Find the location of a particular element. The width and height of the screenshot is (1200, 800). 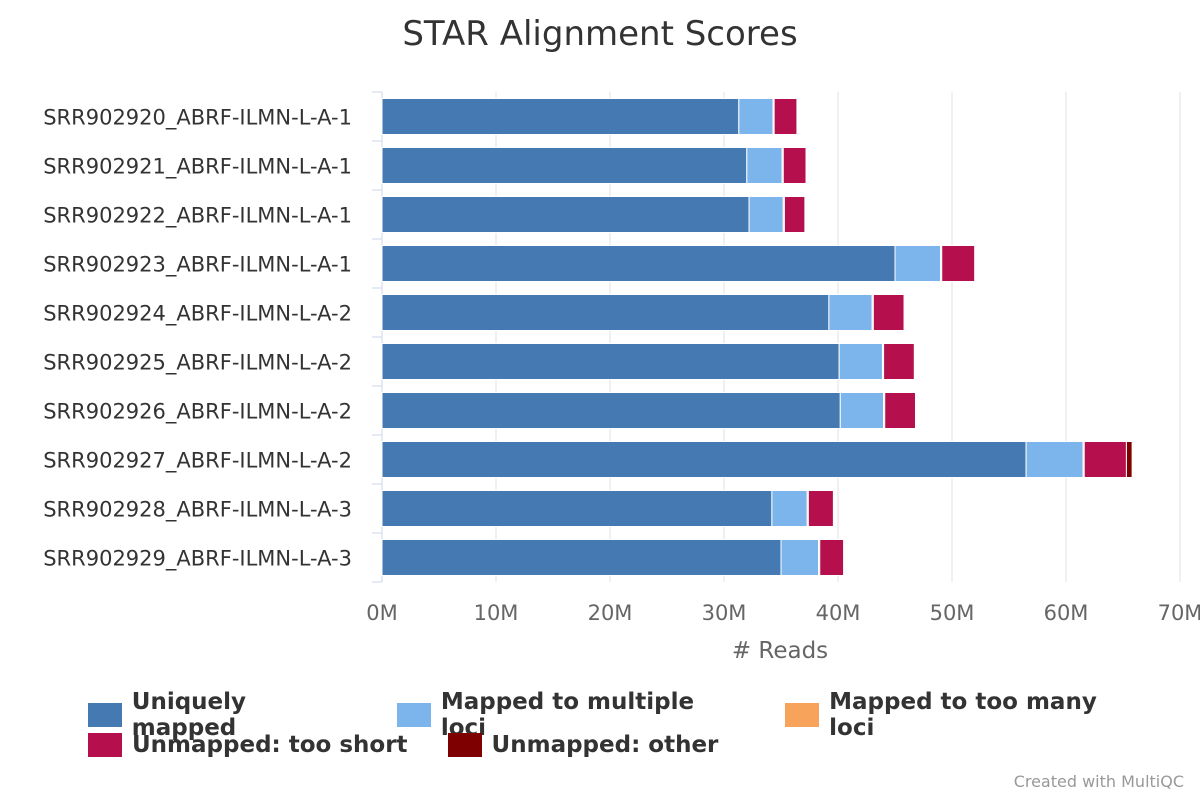

x-tick-label: 60M is located at coordinates (1066, 613).